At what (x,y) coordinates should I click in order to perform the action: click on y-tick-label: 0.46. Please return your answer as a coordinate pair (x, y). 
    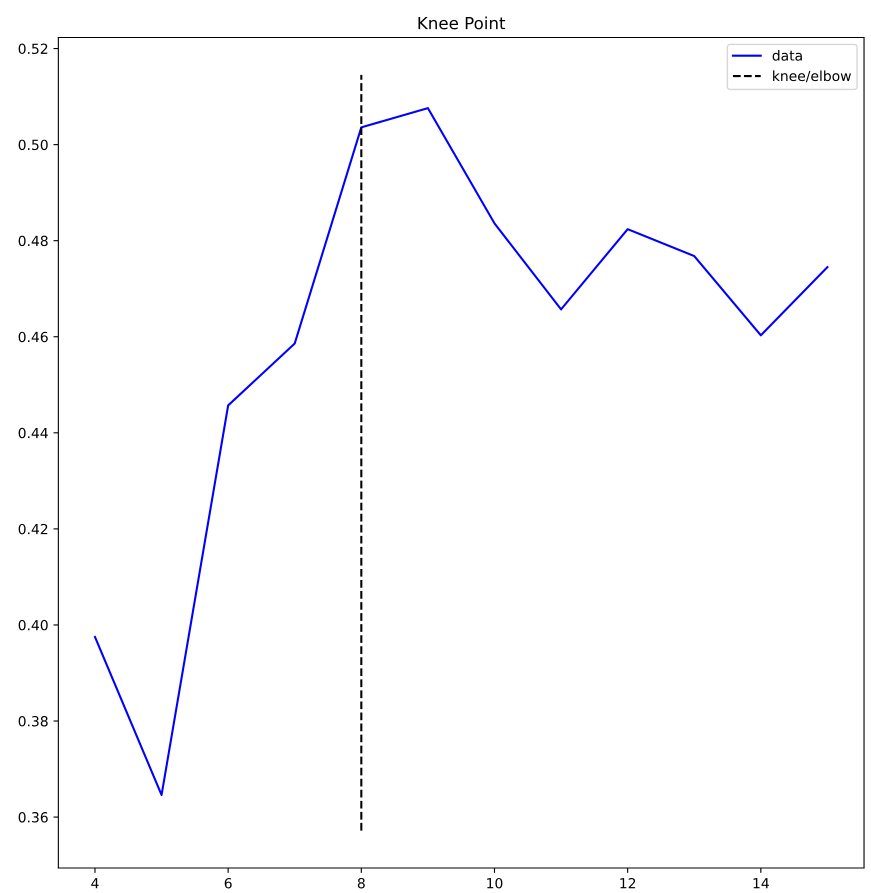
    Looking at the image, I should click on (33, 337).